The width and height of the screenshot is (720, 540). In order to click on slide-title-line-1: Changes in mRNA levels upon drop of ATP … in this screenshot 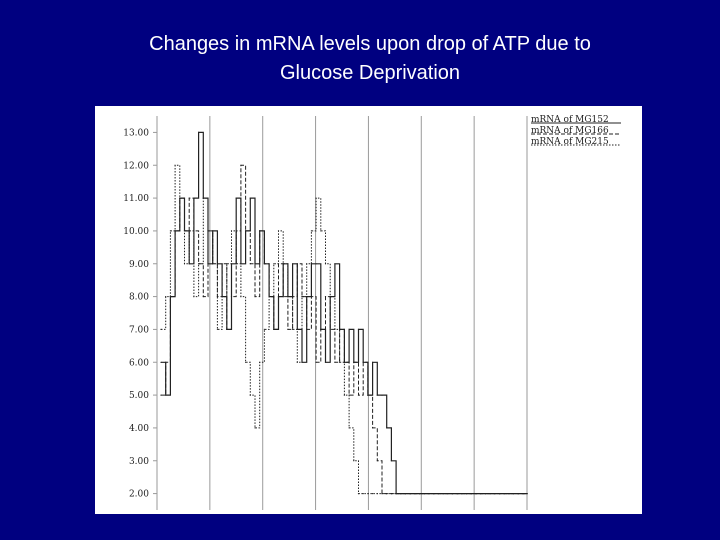, I will do `click(370, 44)`.